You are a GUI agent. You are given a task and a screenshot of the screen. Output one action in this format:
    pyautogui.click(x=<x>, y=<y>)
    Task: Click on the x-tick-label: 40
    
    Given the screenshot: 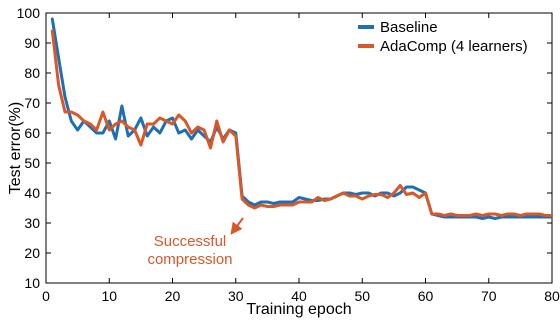 What is the action you would take?
    pyautogui.click(x=299, y=296)
    